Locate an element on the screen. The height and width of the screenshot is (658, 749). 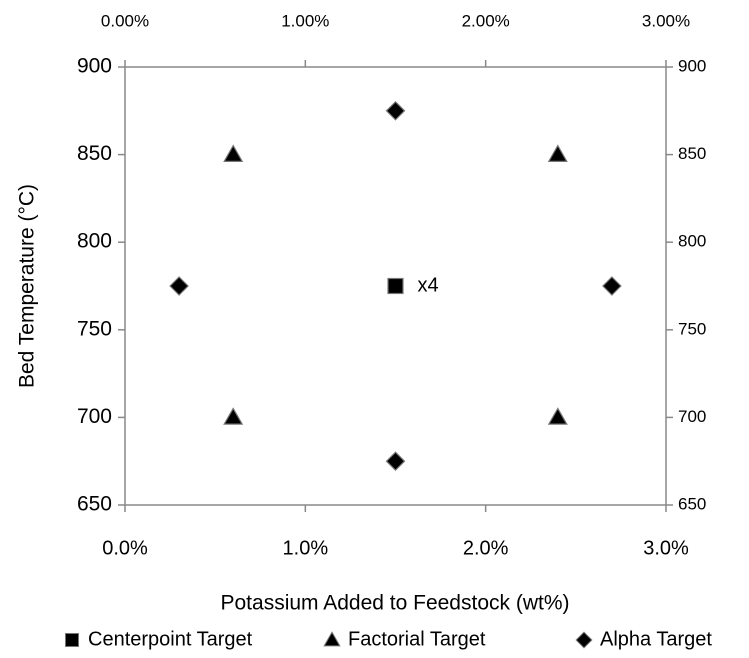
y2-tick-label: 750 is located at coordinates (692, 328).